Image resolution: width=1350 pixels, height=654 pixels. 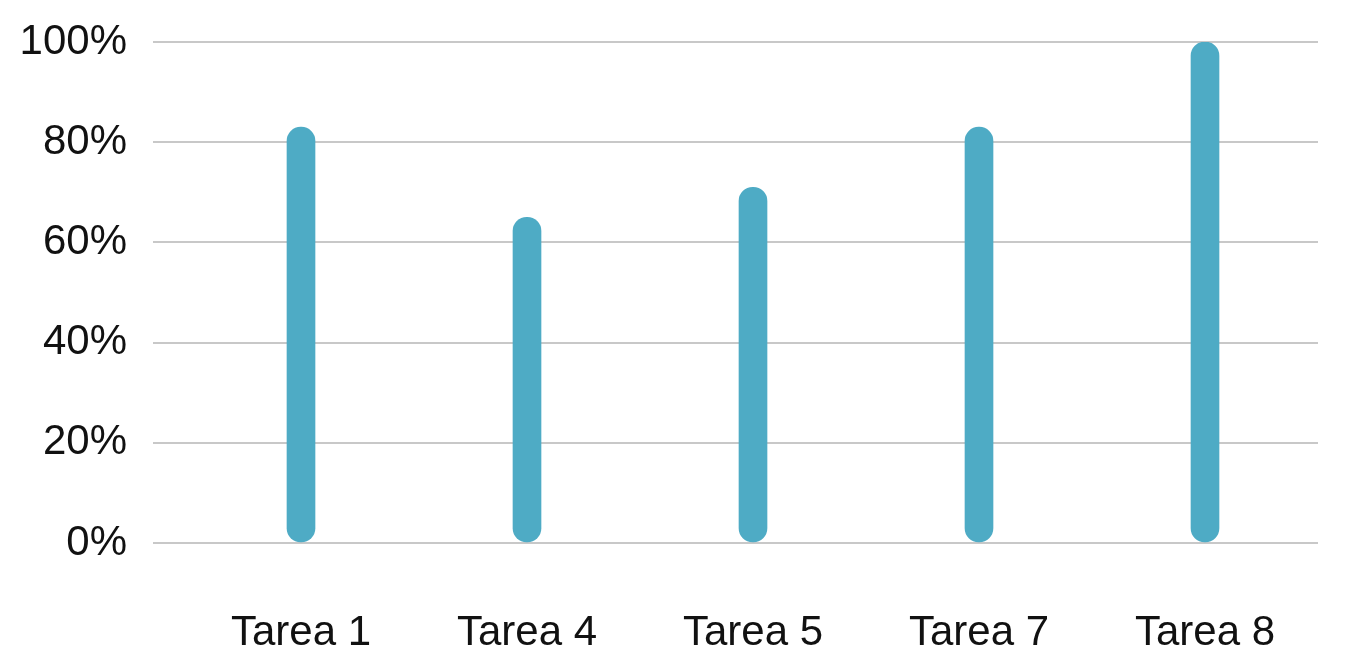 What do you see at coordinates (301, 630) in the screenshot?
I see `x-tick-label: Tarea 1` at bounding box center [301, 630].